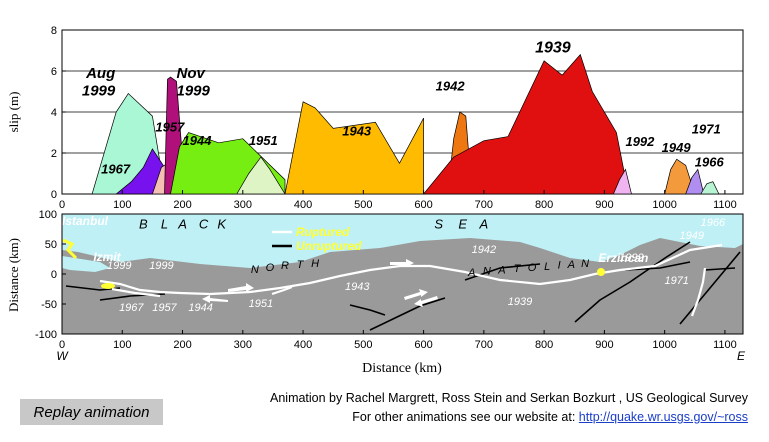  Describe the element at coordinates (363, 205) in the screenshot. I see `slip-x-tick-label: 500` at that location.